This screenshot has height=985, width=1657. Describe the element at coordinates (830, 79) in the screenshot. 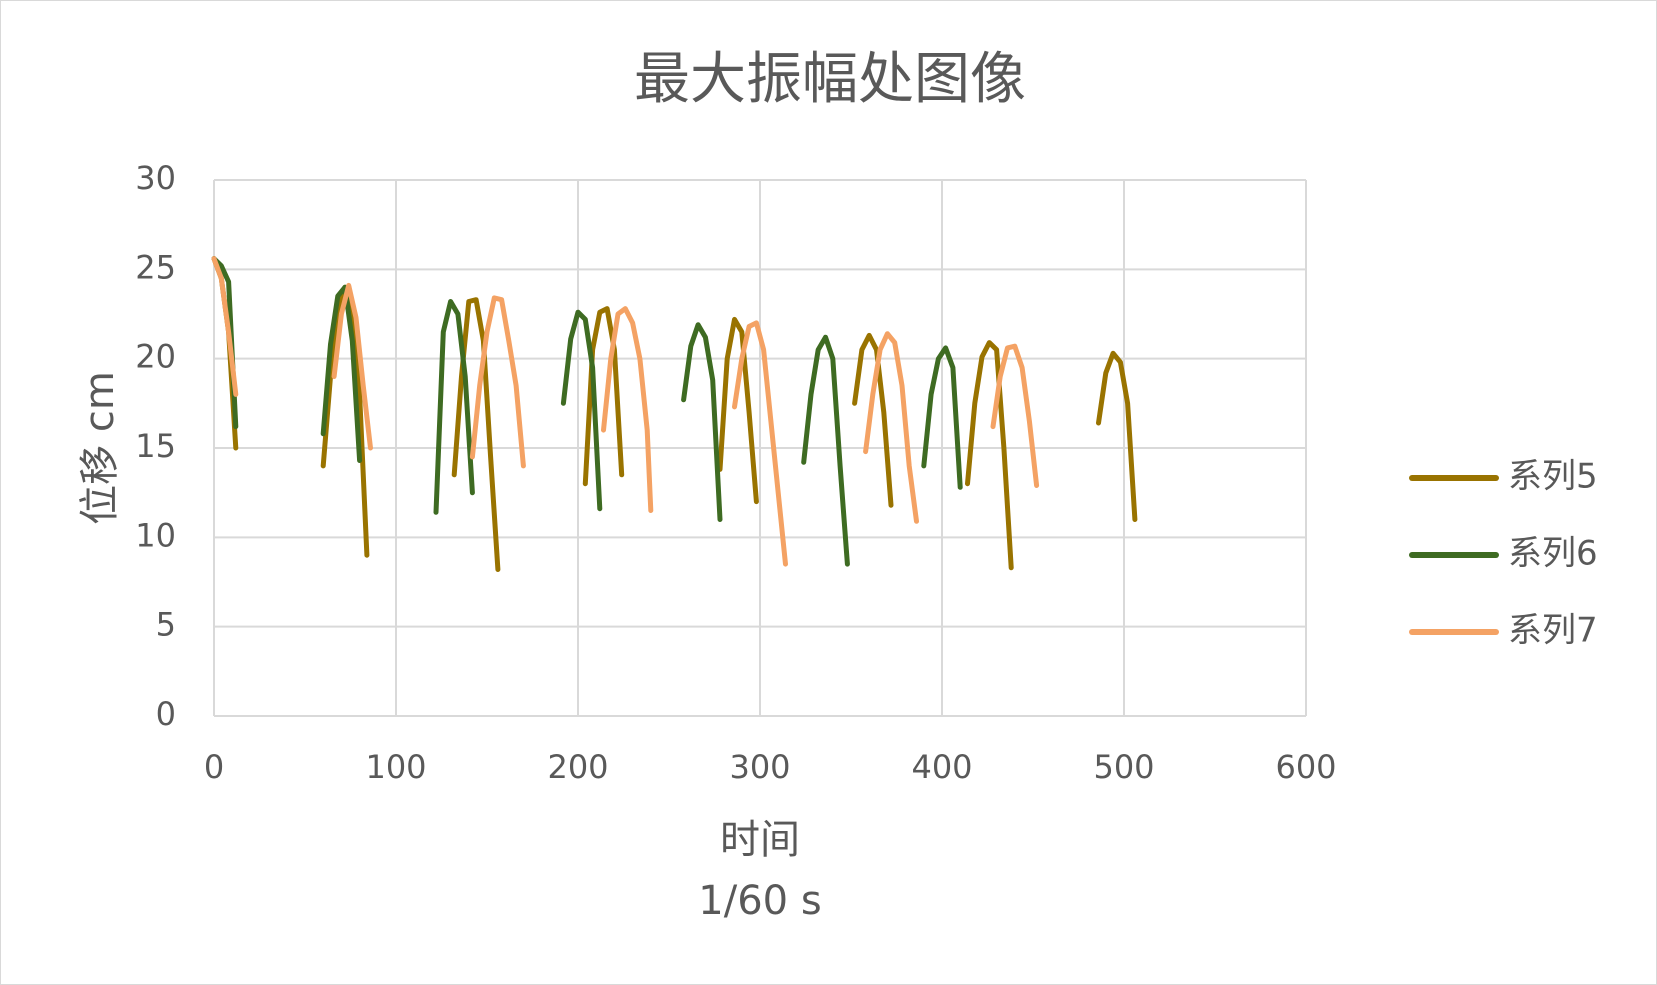

I see `chart-title: 最大振幅处图像` at that location.